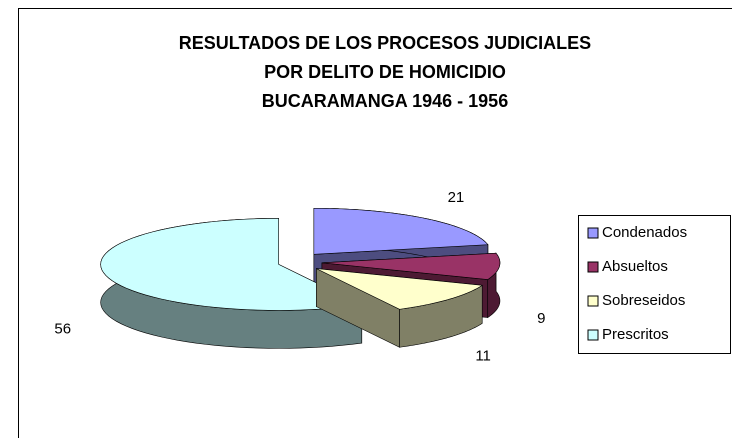 The image size is (732, 438). I want to click on legend-label: Sobreseidos, so click(643, 300).